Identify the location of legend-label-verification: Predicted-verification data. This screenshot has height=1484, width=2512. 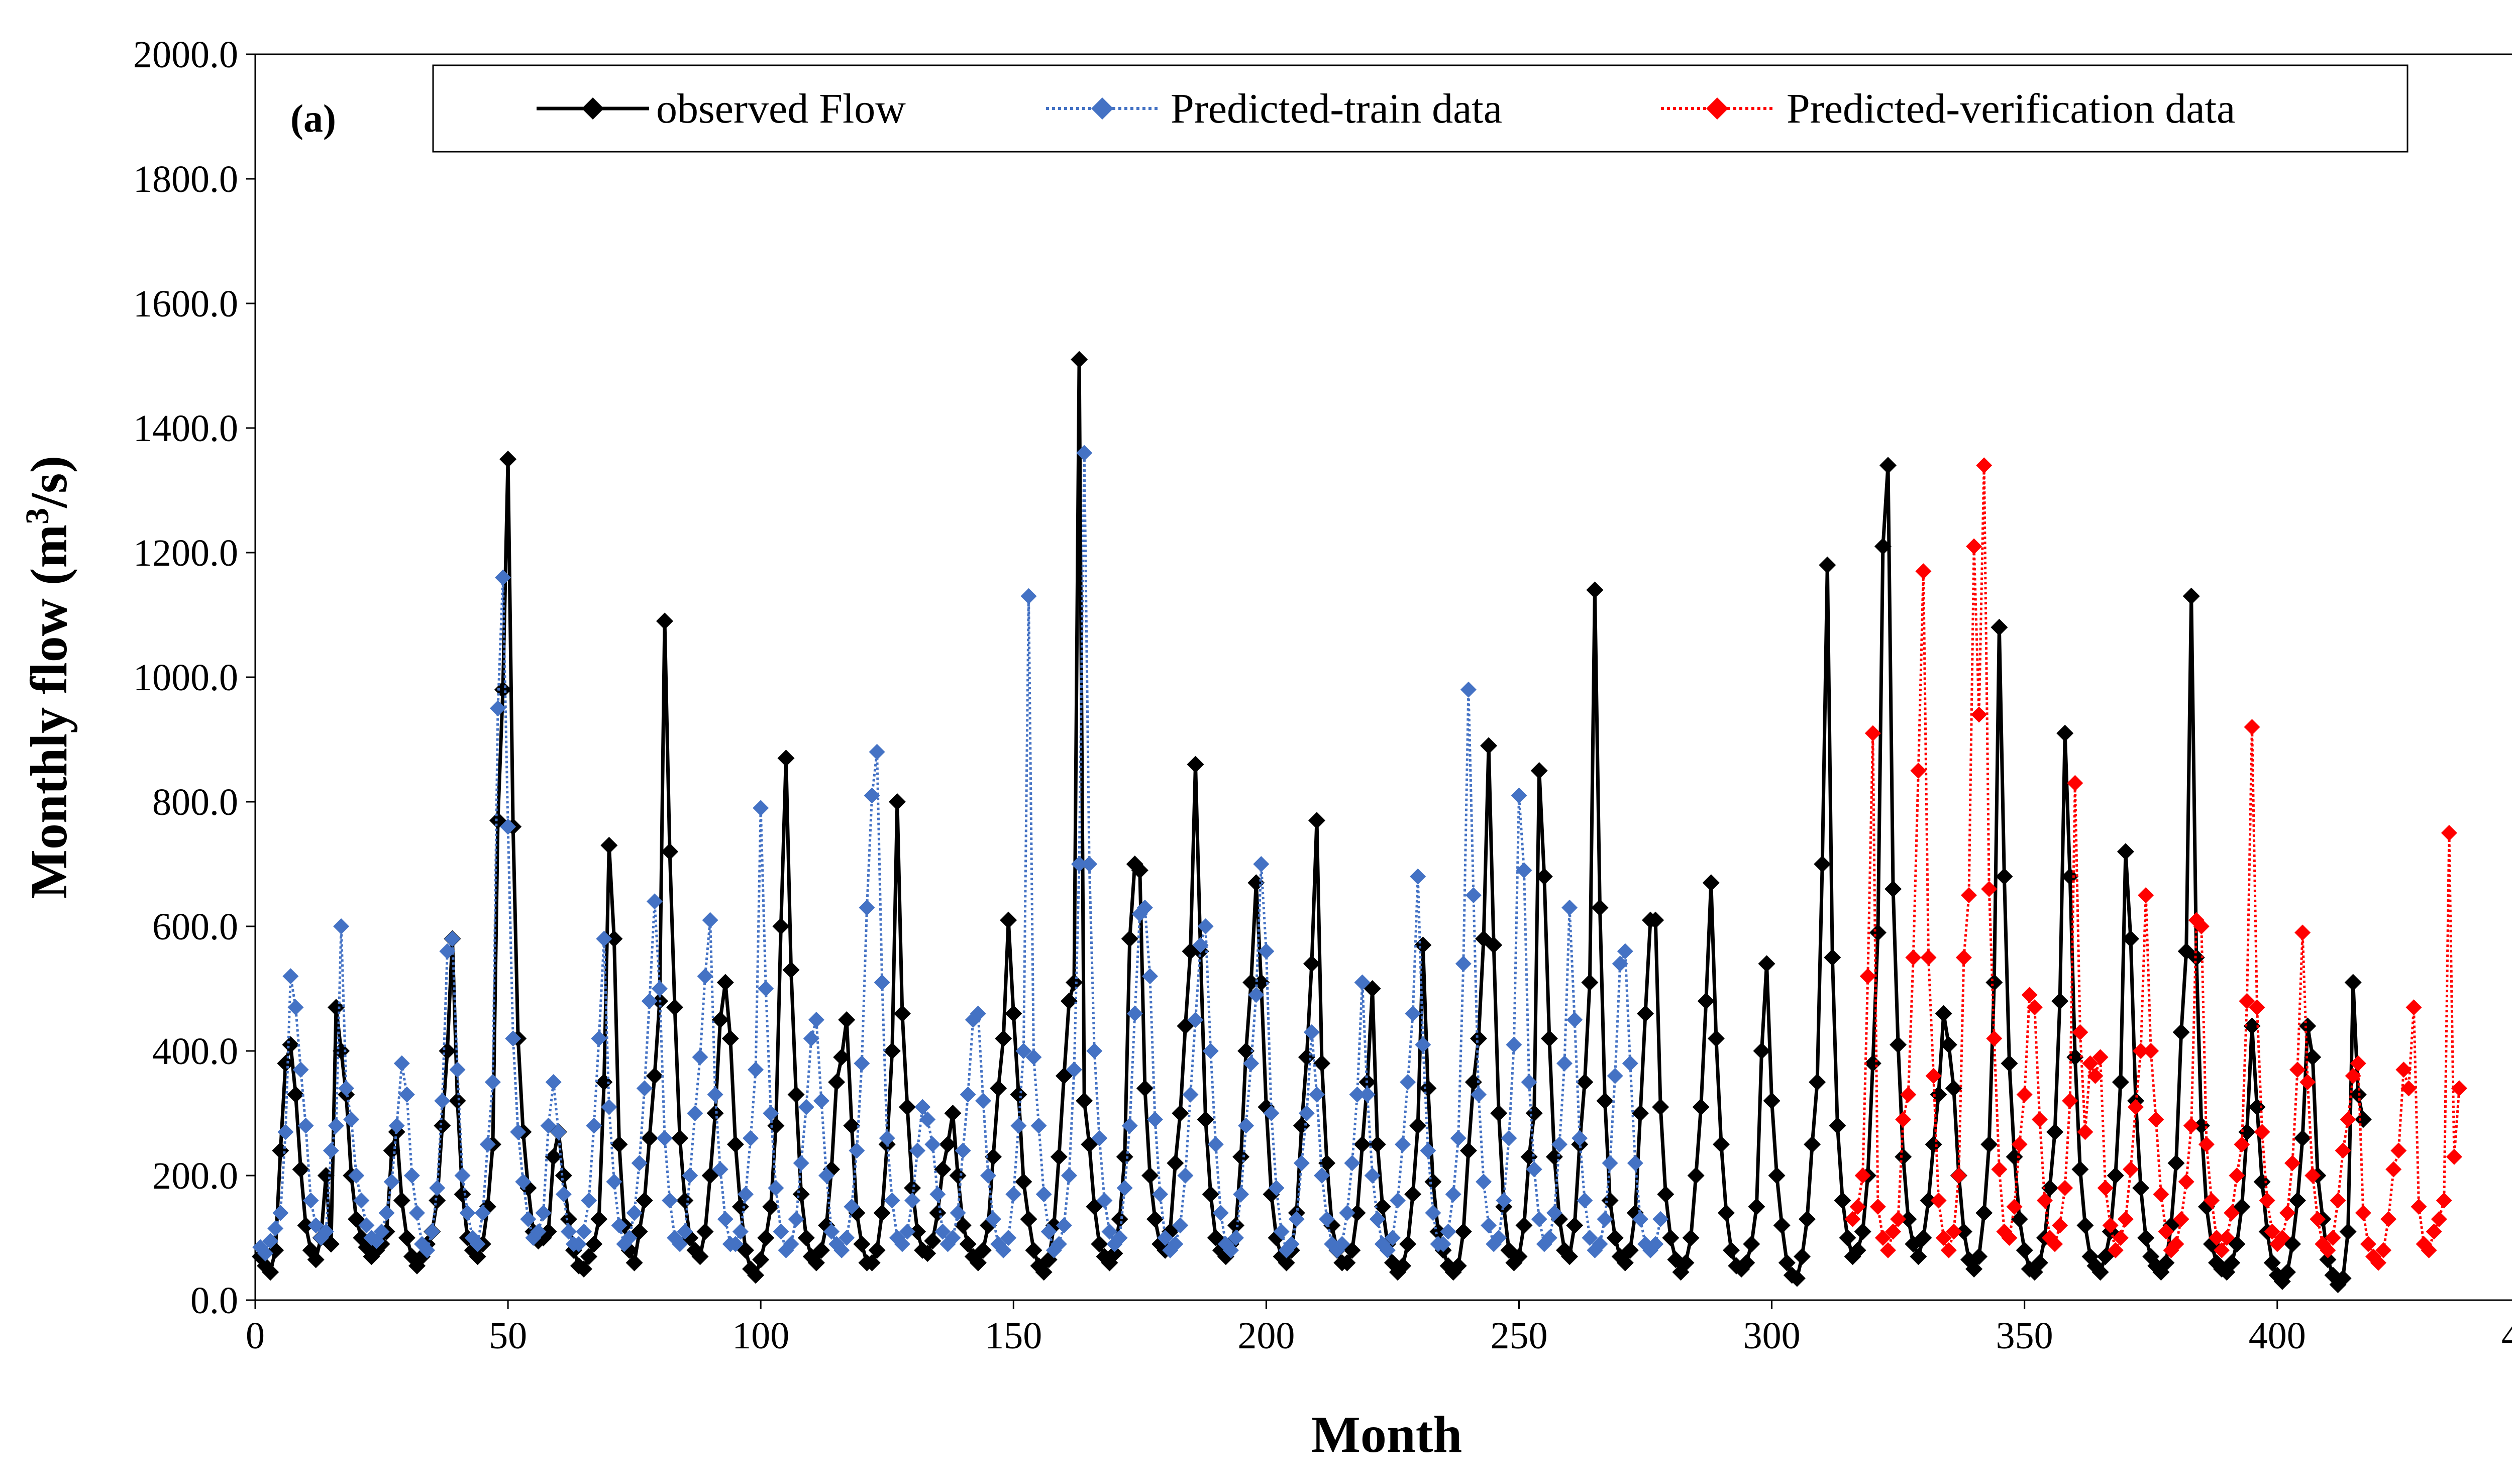
(2011, 108).